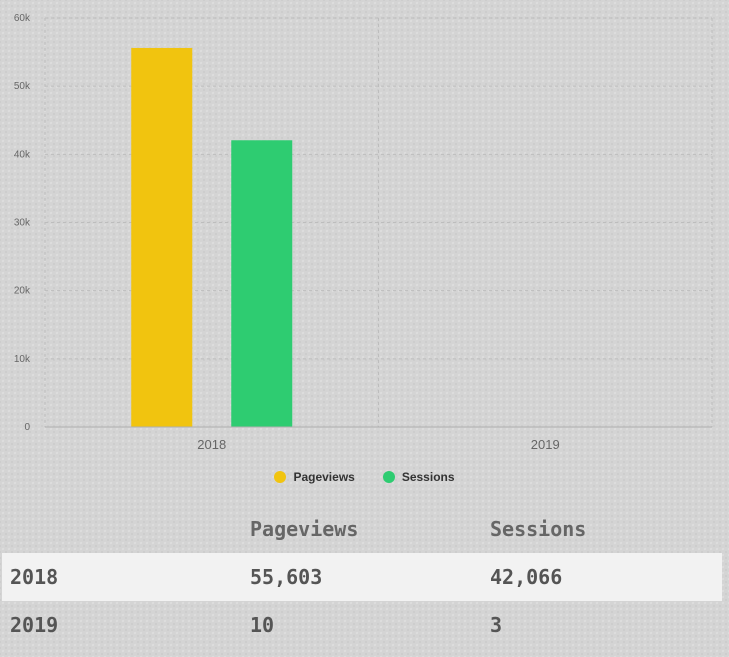 Image resolution: width=729 pixels, height=657 pixels. Describe the element at coordinates (378, 439) in the screenshot. I see `x-axis: 2018 2019` at that location.